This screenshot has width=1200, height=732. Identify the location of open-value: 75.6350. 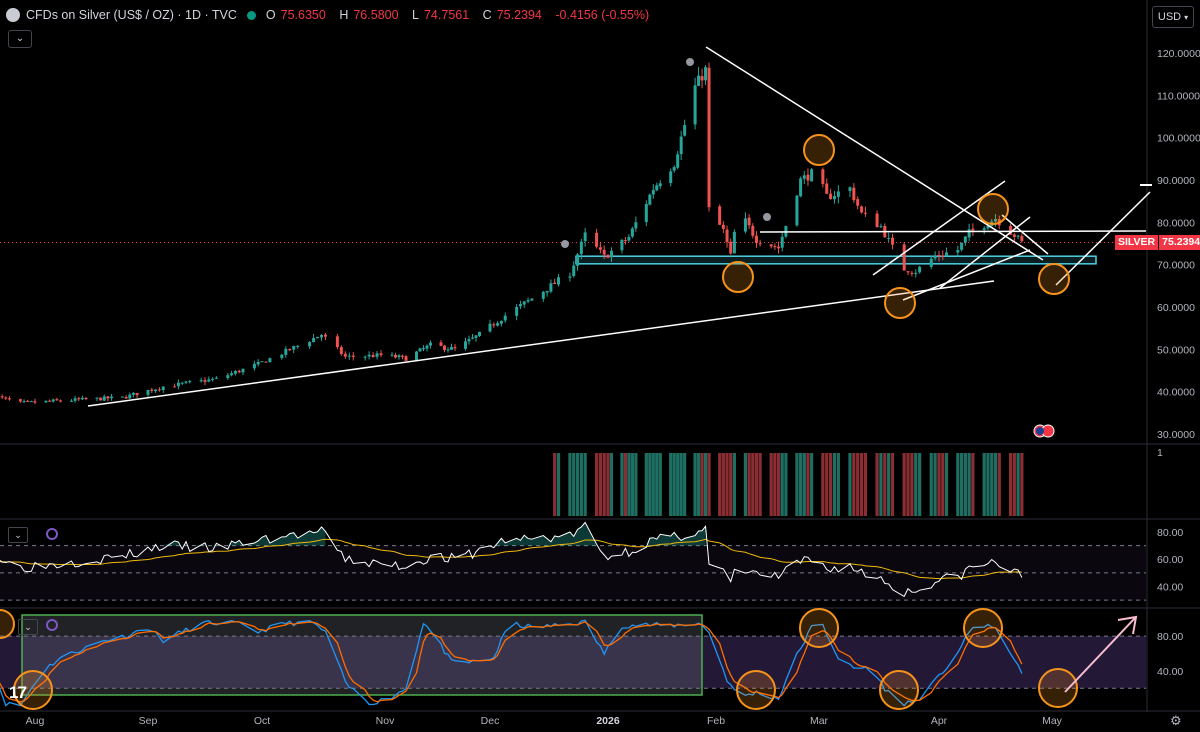
(303, 15).